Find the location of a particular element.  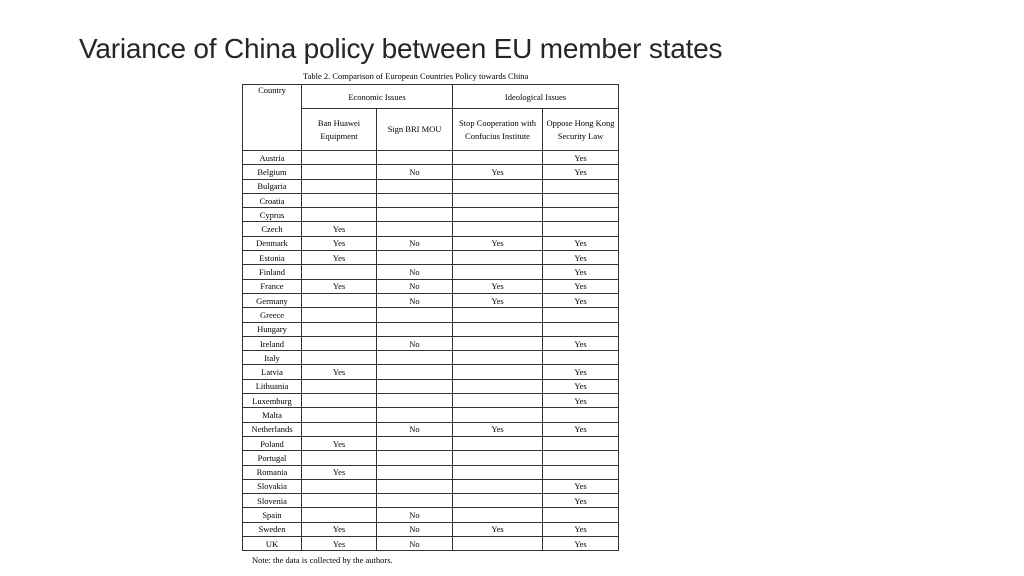

cell-country: Slovenia is located at coordinates (272, 501).